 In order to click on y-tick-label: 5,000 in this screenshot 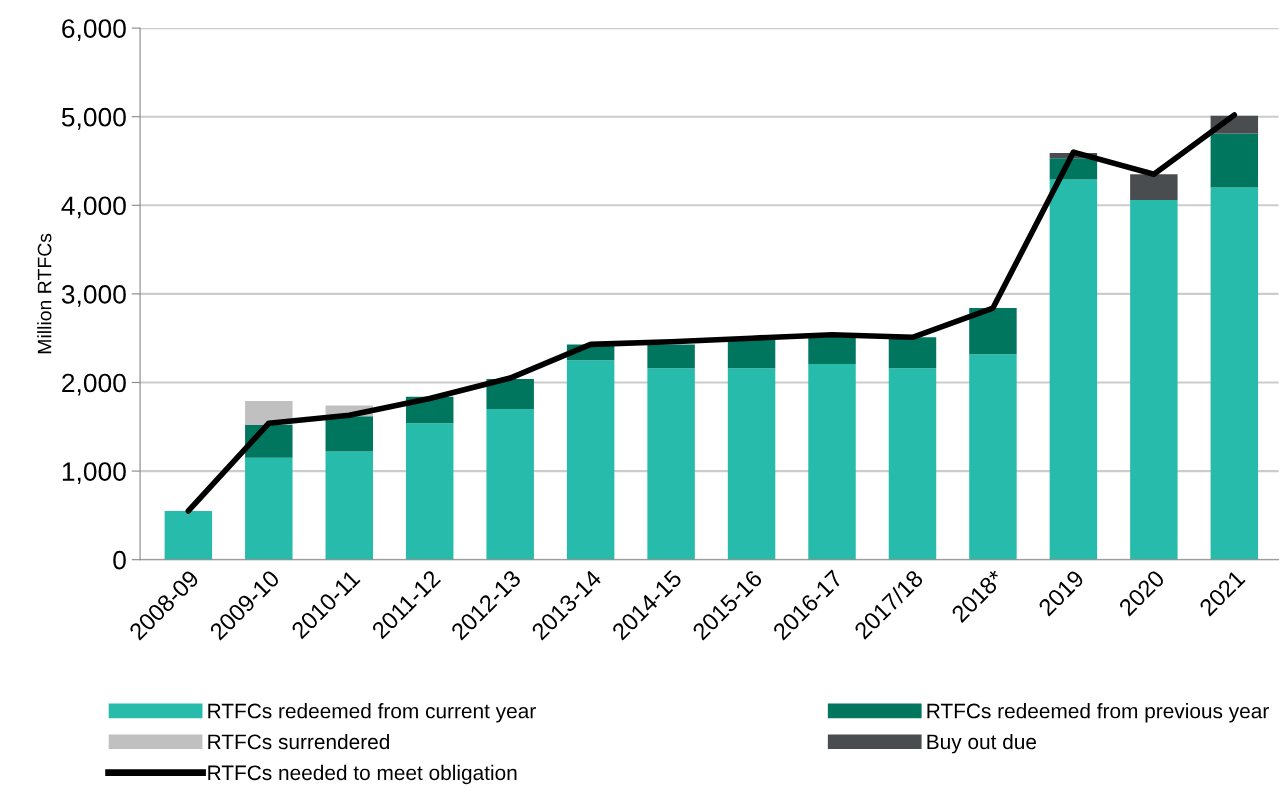, I will do `click(93, 118)`.